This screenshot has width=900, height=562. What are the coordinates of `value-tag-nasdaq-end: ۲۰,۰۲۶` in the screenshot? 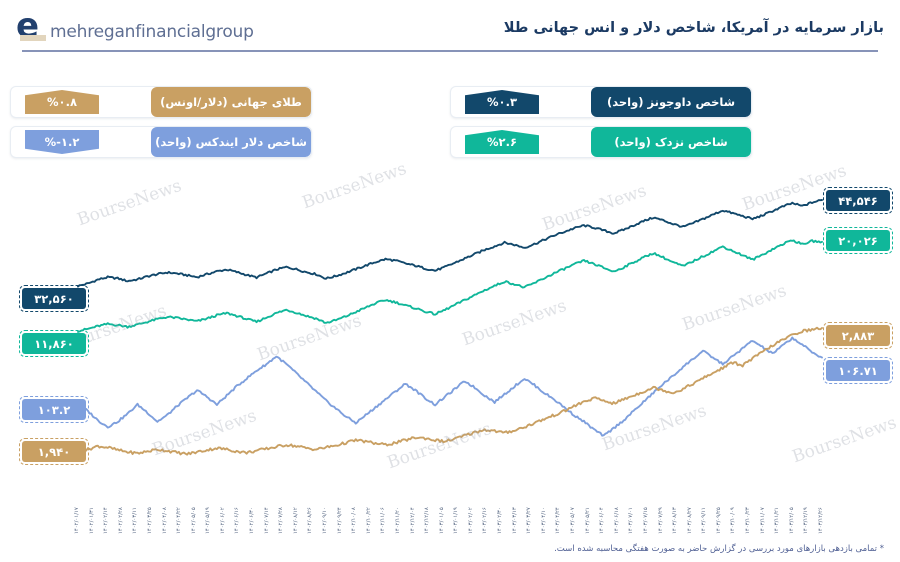 It's located at (858, 240).